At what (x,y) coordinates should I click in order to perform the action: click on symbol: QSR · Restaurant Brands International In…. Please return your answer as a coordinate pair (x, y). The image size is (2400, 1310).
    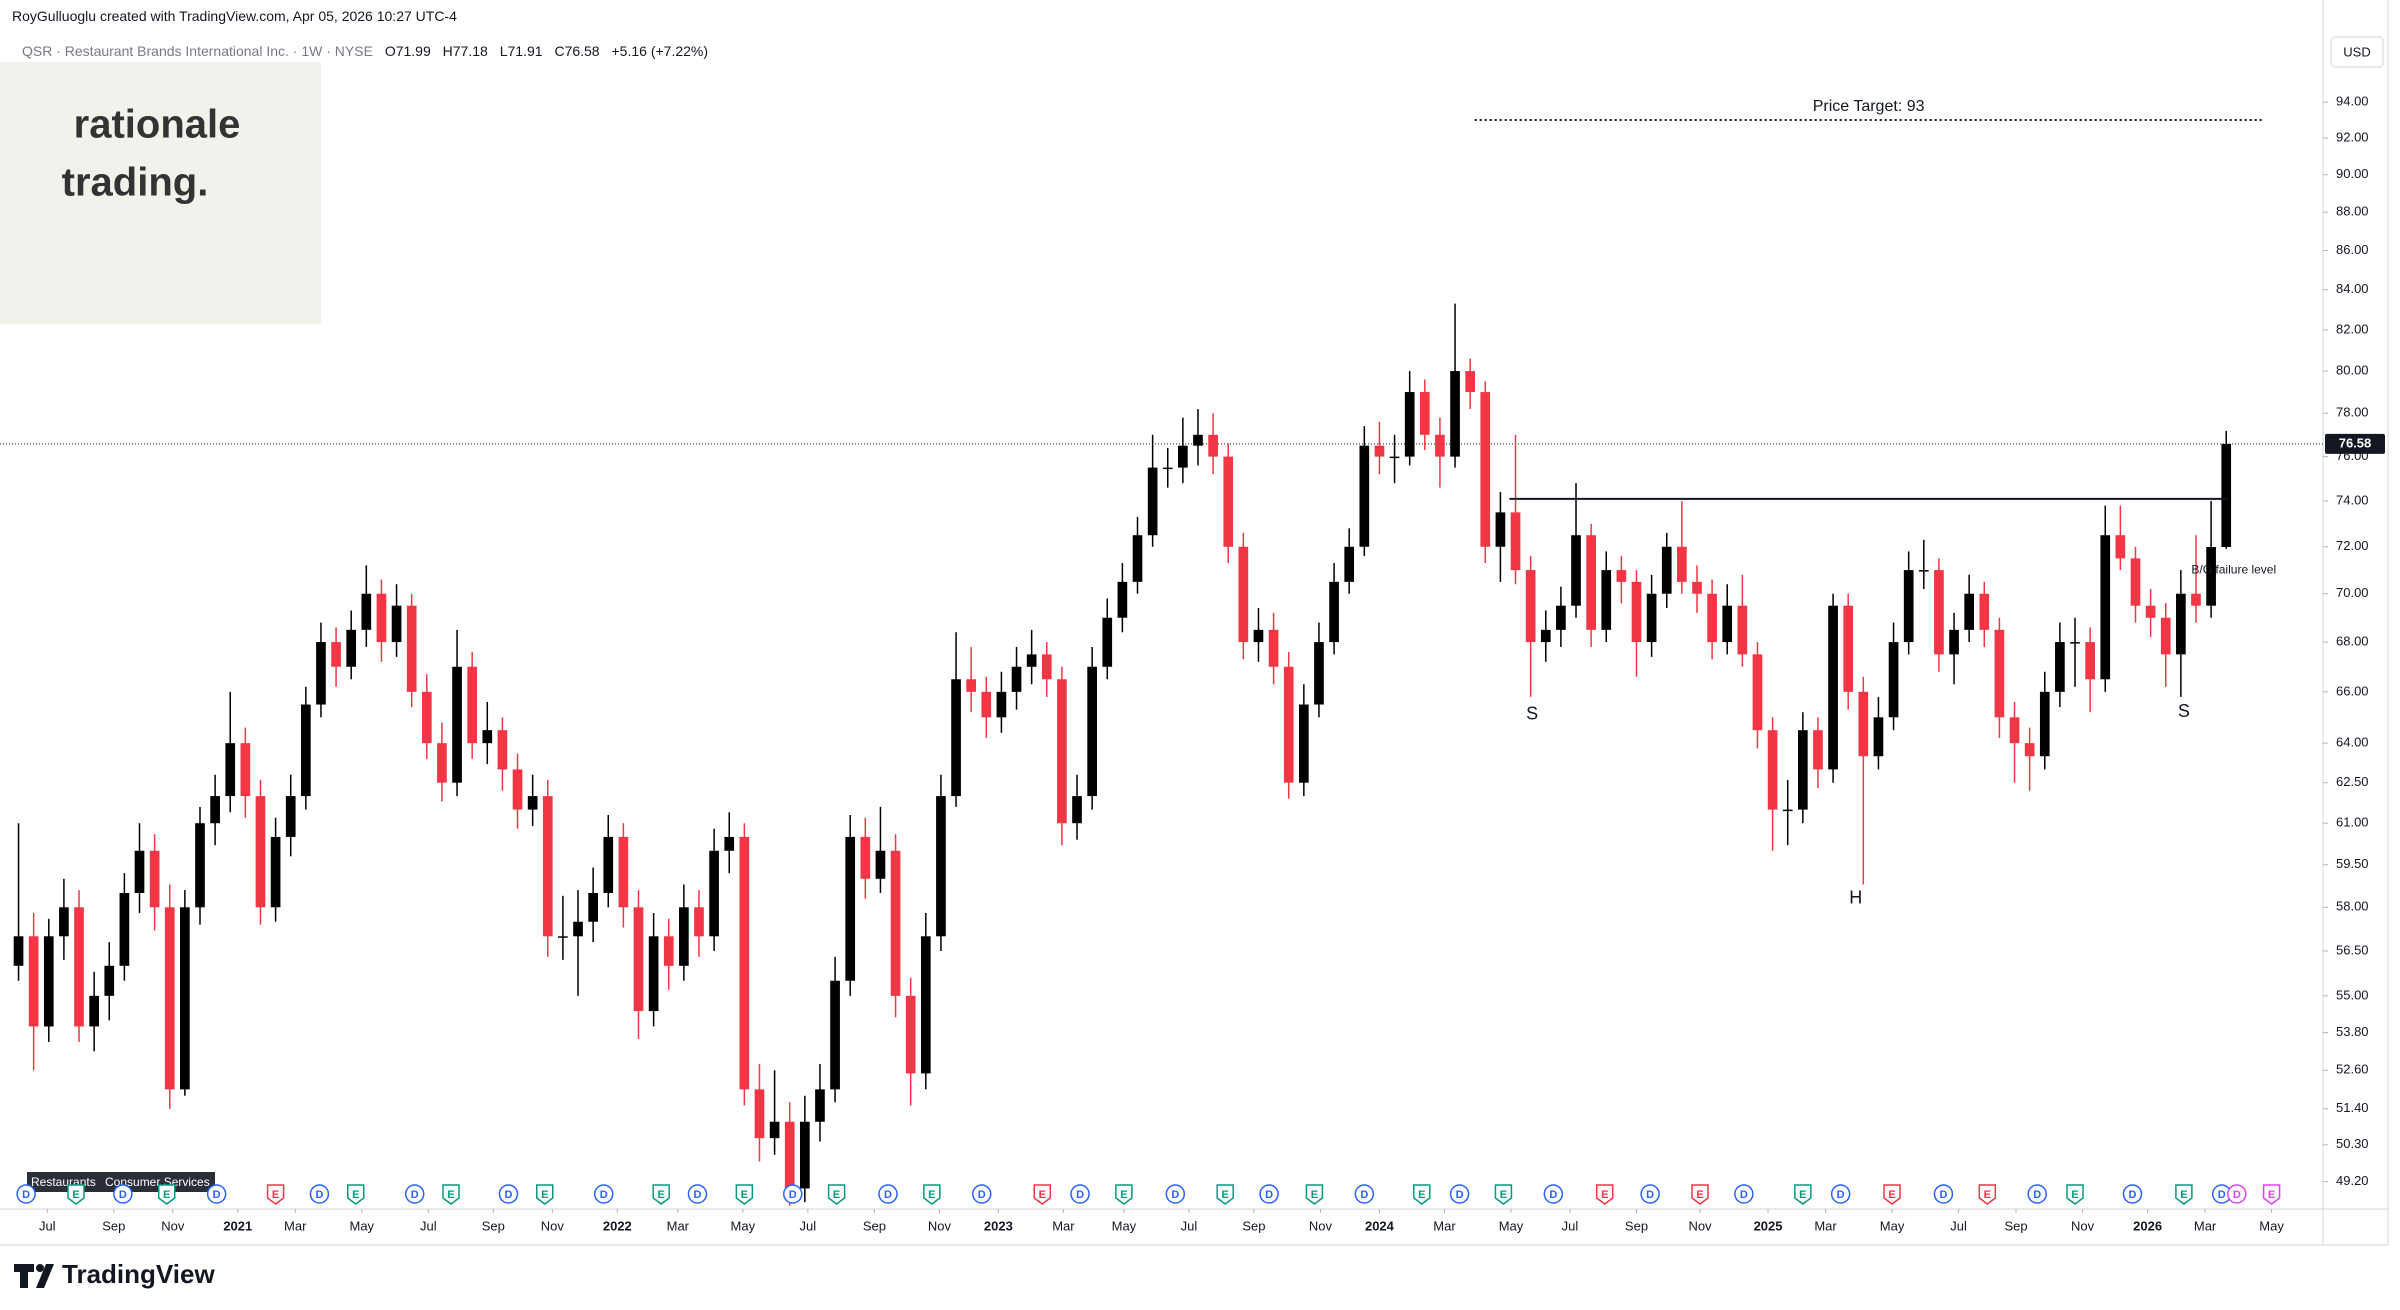
    Looking at the image, I should click on (197, 51).